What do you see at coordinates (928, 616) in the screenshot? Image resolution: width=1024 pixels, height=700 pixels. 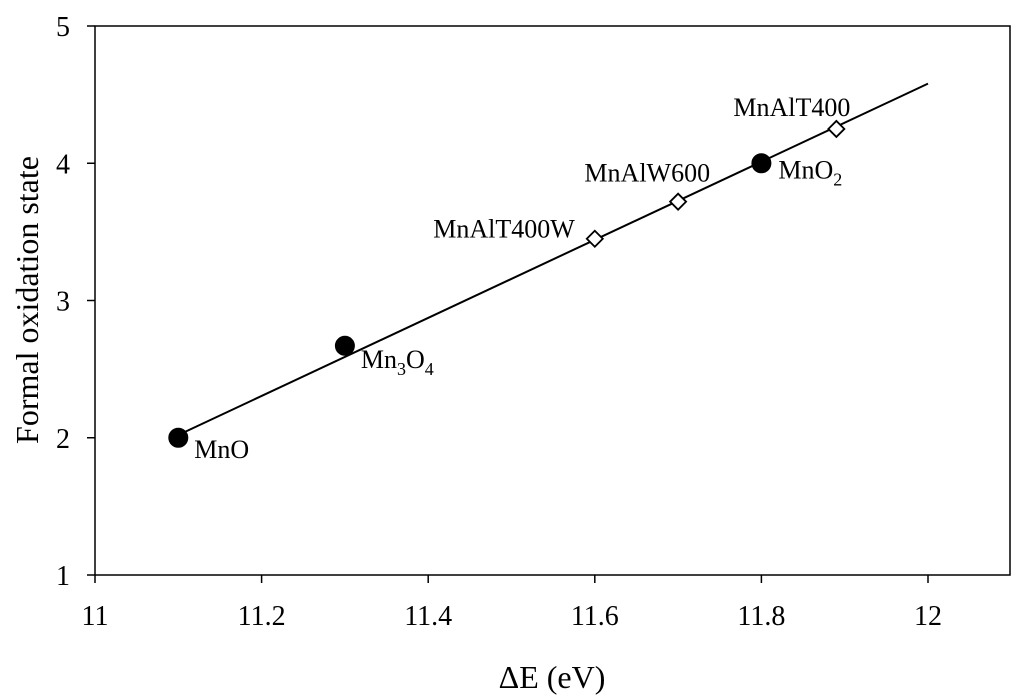 I see `x-tick-label: 12` at bounding box center [928, 616].